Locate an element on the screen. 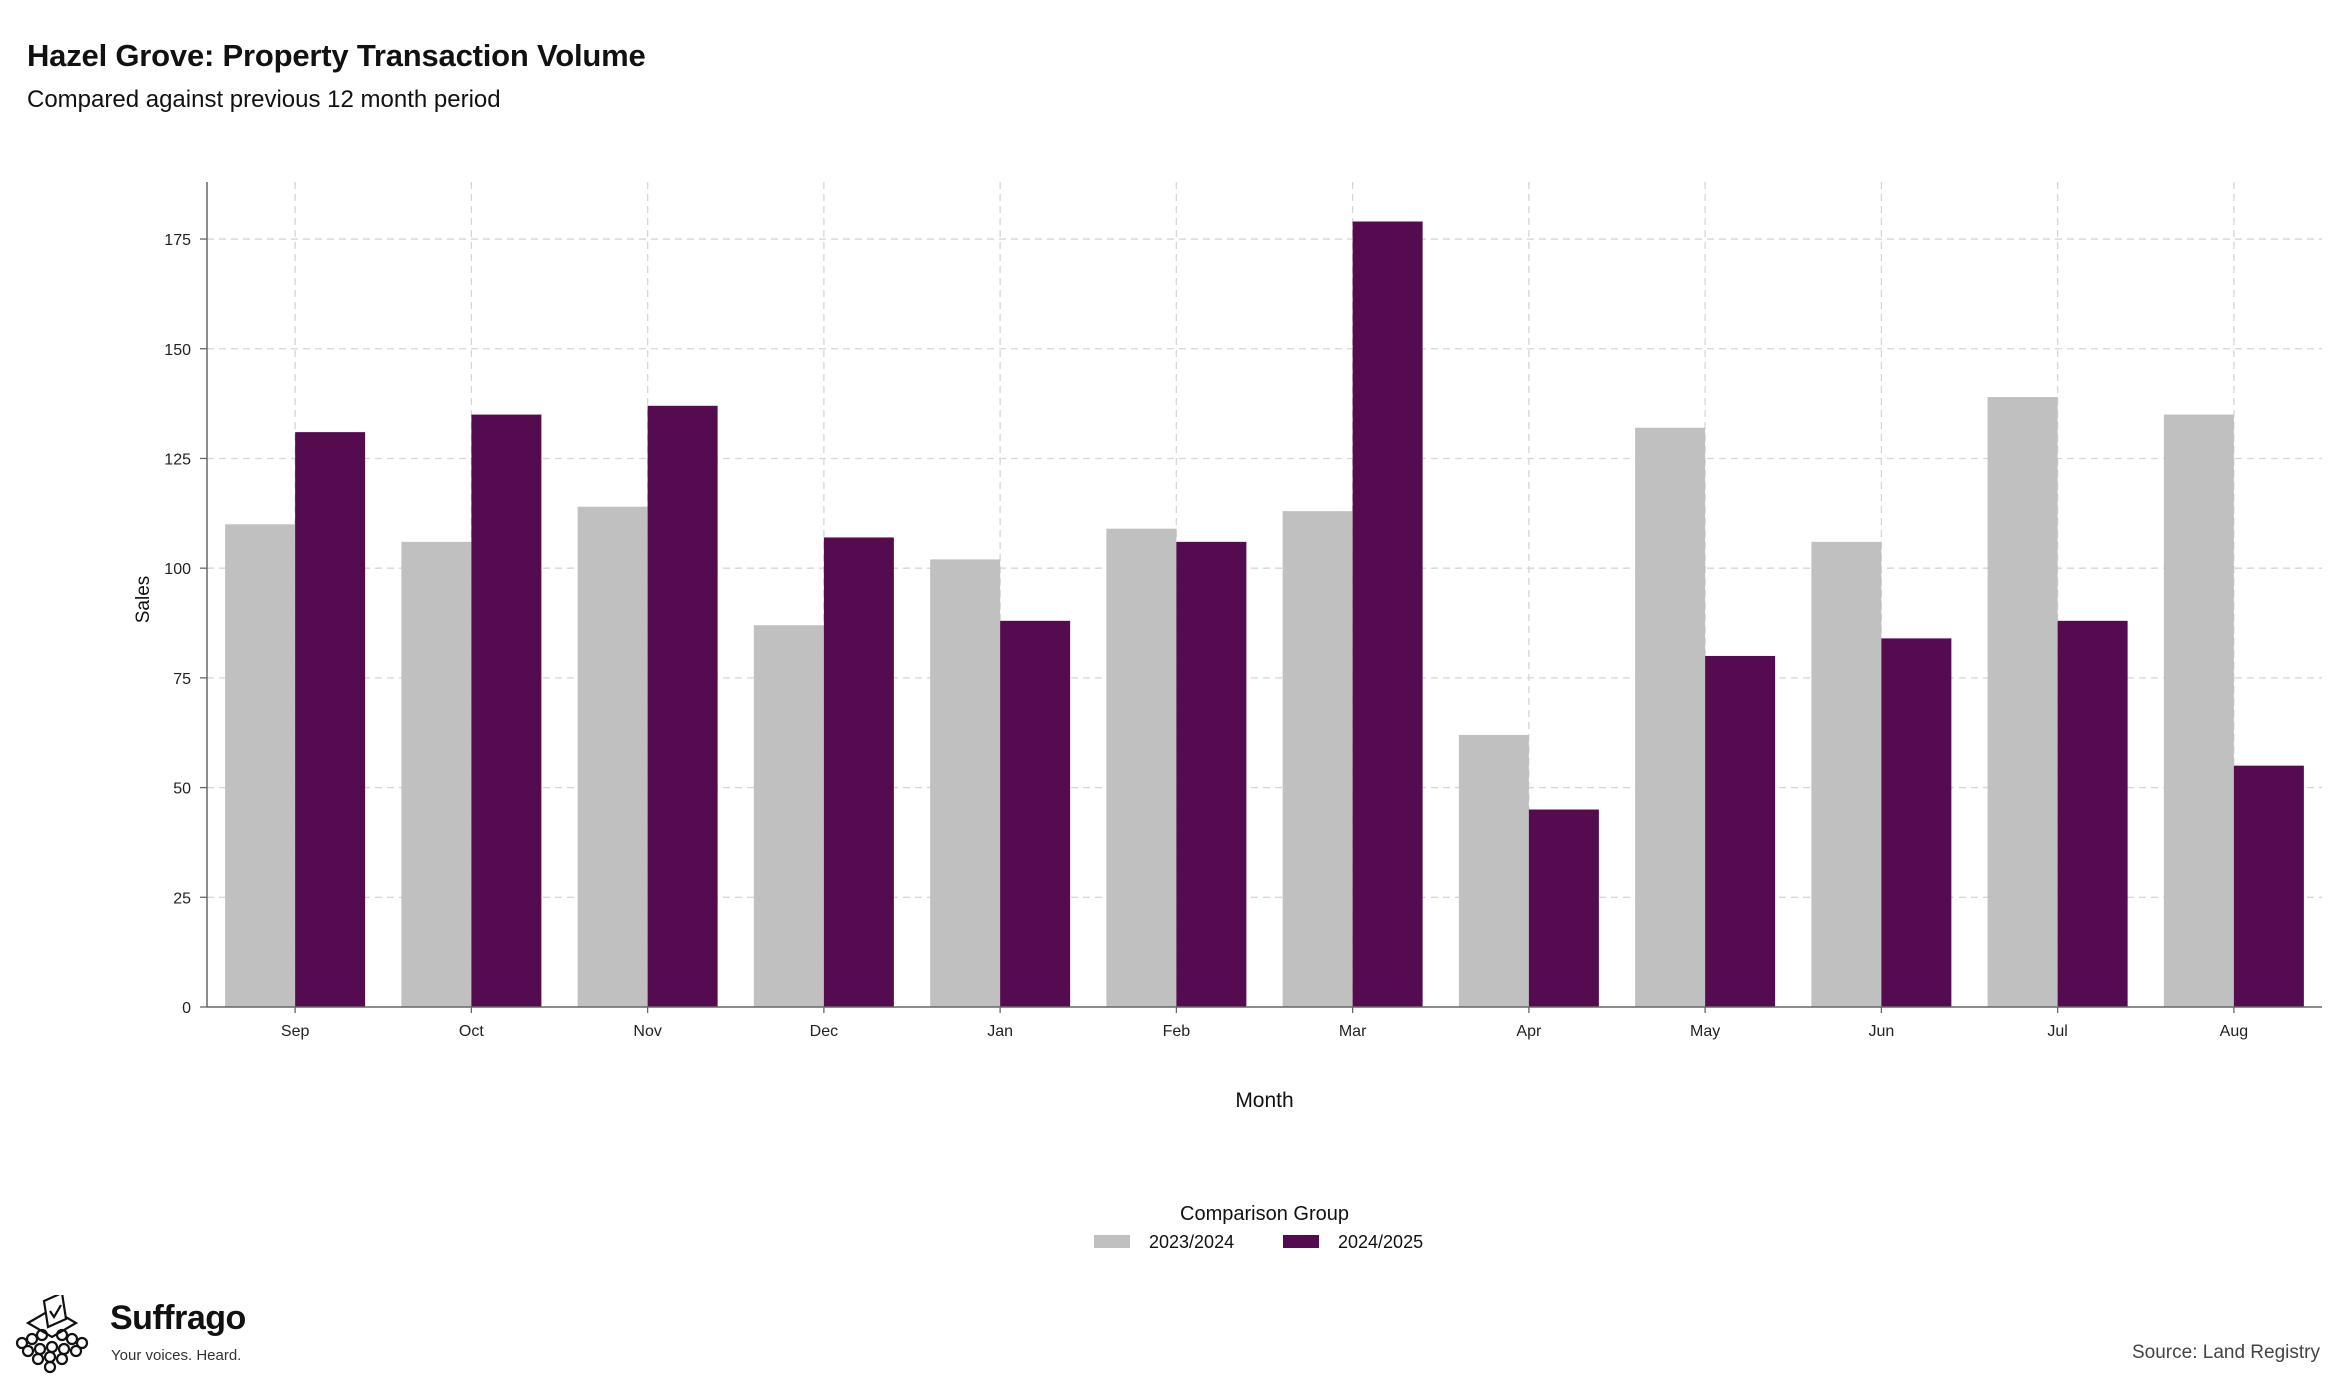 The height and width of the screenshot is (1388, 2334). x-axis-title: Month is located at coordinates (1264, 1100).